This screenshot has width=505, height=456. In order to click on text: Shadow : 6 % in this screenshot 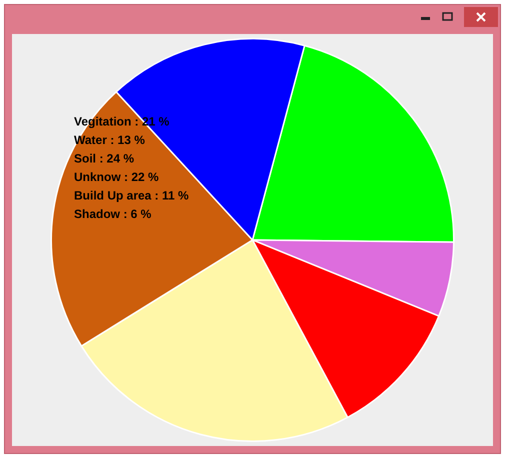, I will do `click(113, 213)`.